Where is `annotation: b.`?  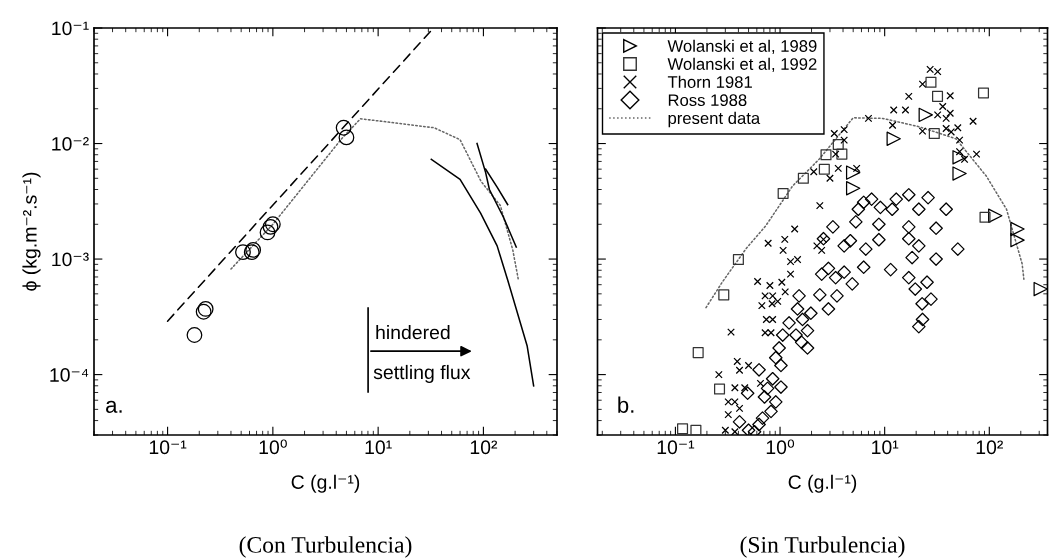
annotation: b. is located at coordinates (626, 404).